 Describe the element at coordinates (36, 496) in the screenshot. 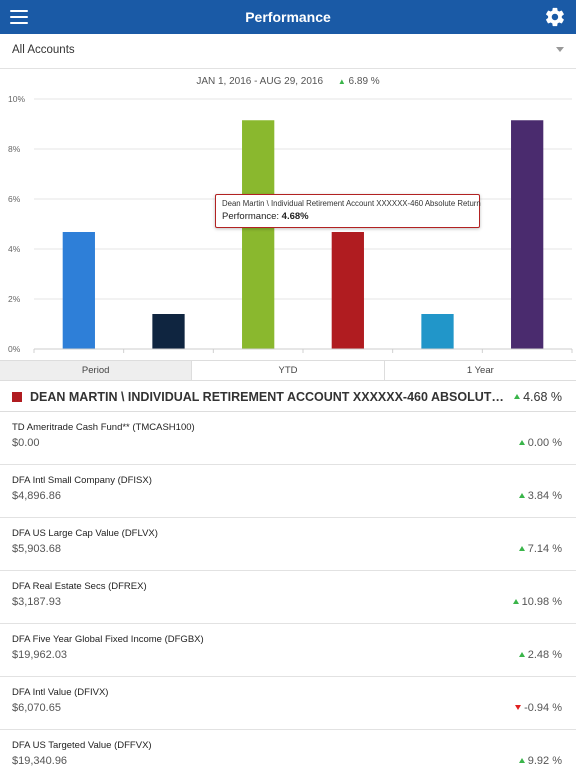

I see `holding-value: $4,896.86` at that location.